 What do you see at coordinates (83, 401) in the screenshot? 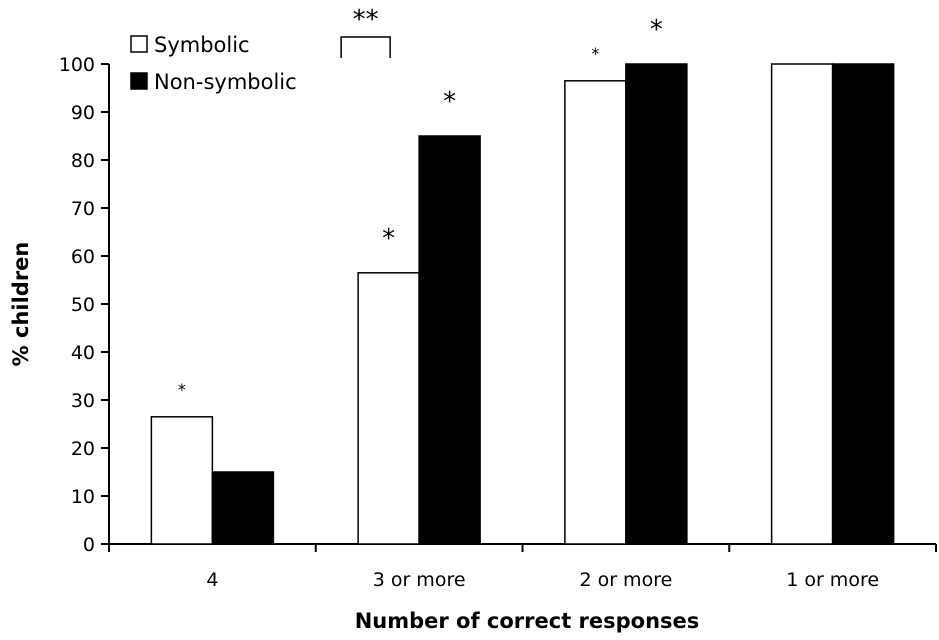
I see `y-tick-label: 30` at bounding box center [83, 401].